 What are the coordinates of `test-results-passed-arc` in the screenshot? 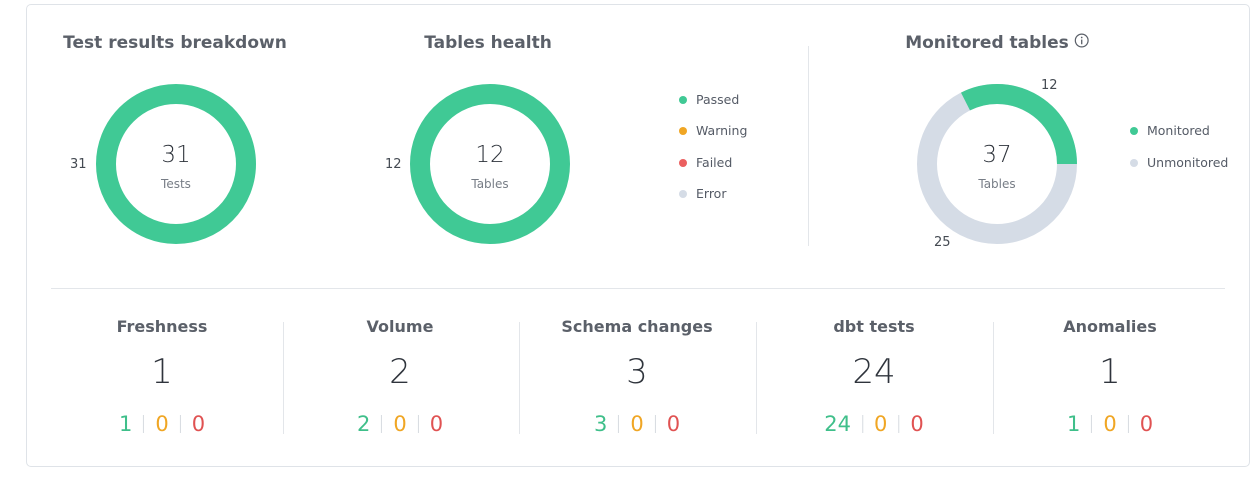 It's located at (176, 164).